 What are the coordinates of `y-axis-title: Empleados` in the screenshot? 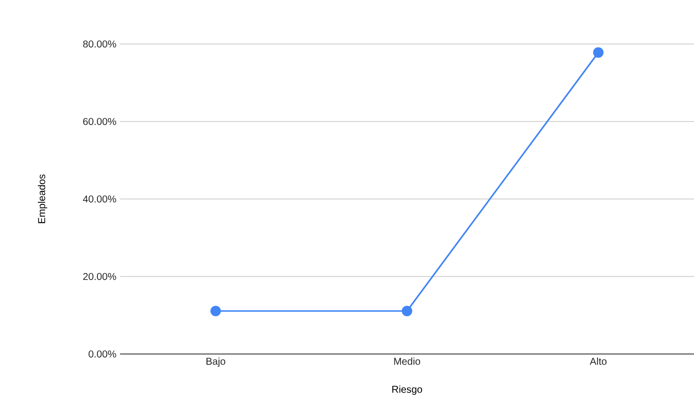 It's located at (43, 199).